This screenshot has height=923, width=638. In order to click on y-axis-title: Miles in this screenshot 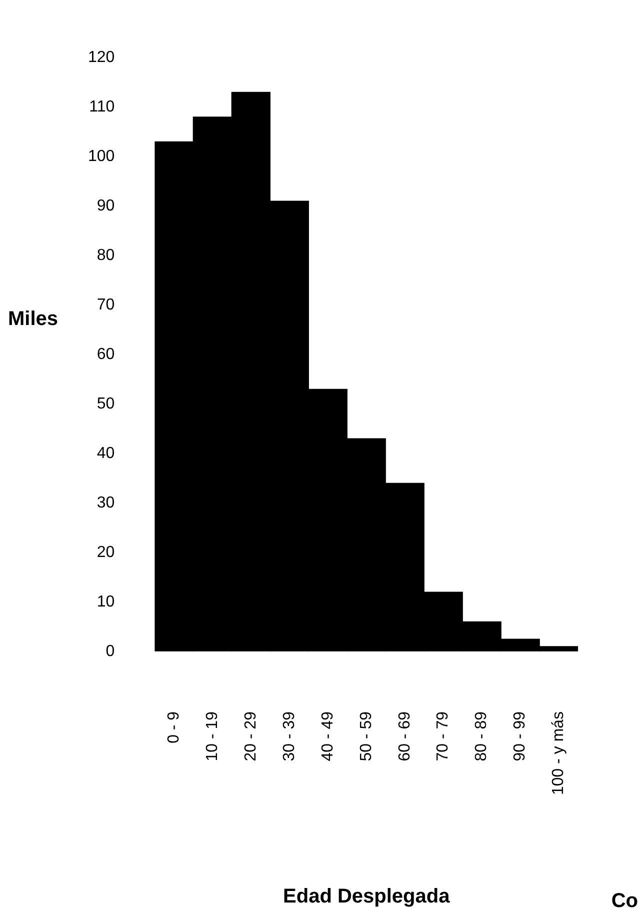, I will do `click(33, 319)`.